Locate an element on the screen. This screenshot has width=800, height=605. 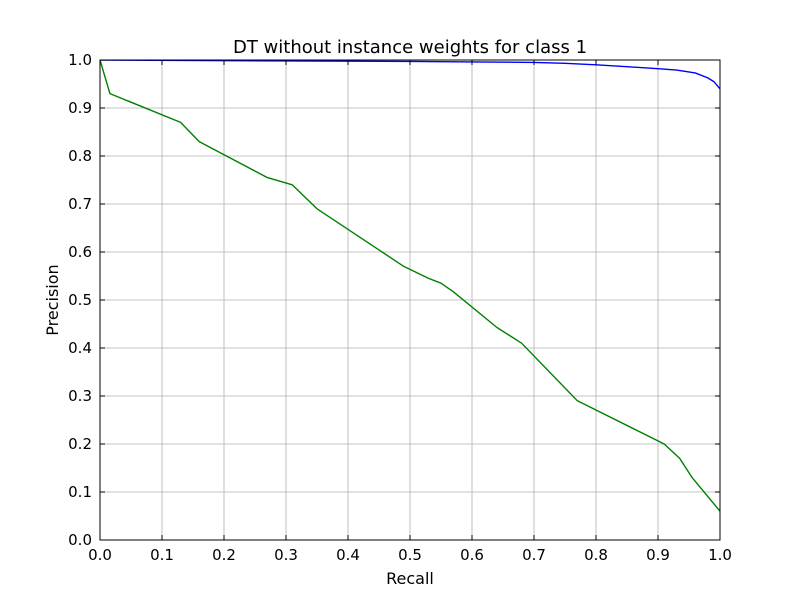
x-tick-label: 0.5 is located at coordinates (410, 555).